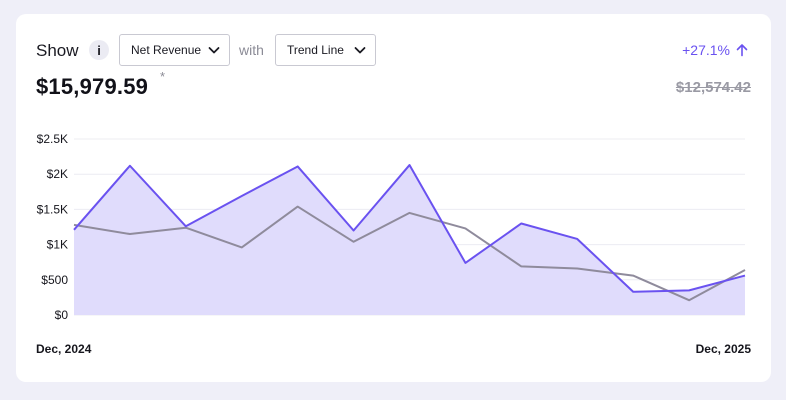 This screenshot has height=400, width=786. I want to click on y-tick-label: $2.5K, so click(52, 139).